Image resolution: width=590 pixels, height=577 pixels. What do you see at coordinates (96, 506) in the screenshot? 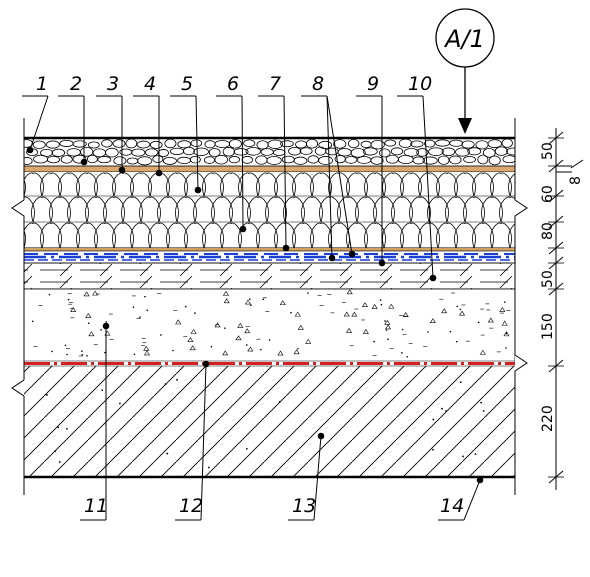
I see `label-11: 11` at bounding box center [96, 506].